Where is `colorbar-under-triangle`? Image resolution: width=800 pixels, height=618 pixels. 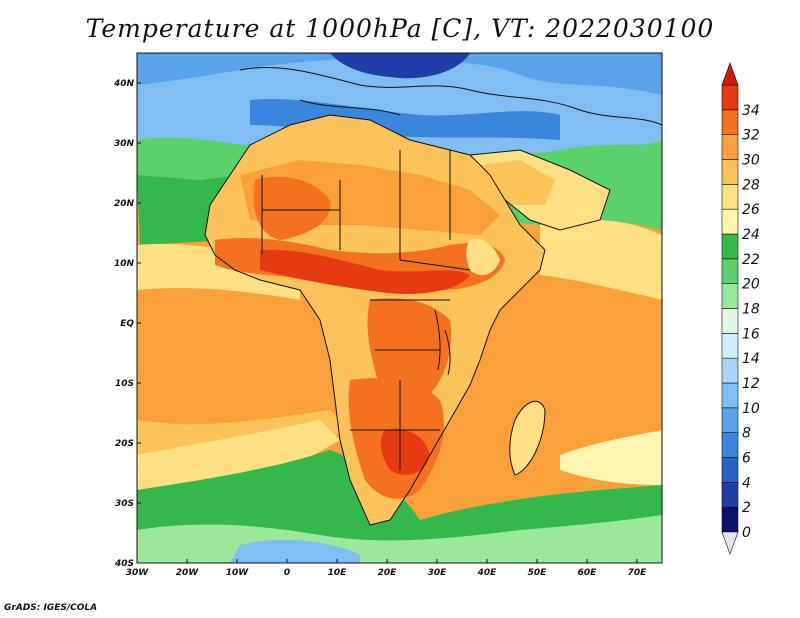
colorbar-under-triangle is located at coordinates (730, 543).